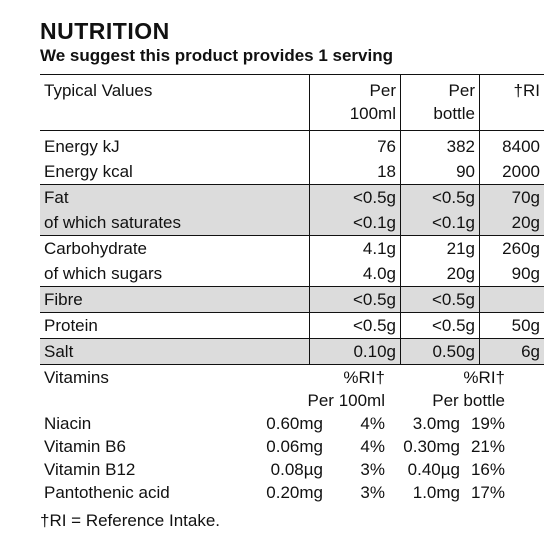 This screenshot has width=550, height=550. Describe the element at coordinates (68, 423) in the screenshot. I see `vitamin-name: Niacin` at that location.